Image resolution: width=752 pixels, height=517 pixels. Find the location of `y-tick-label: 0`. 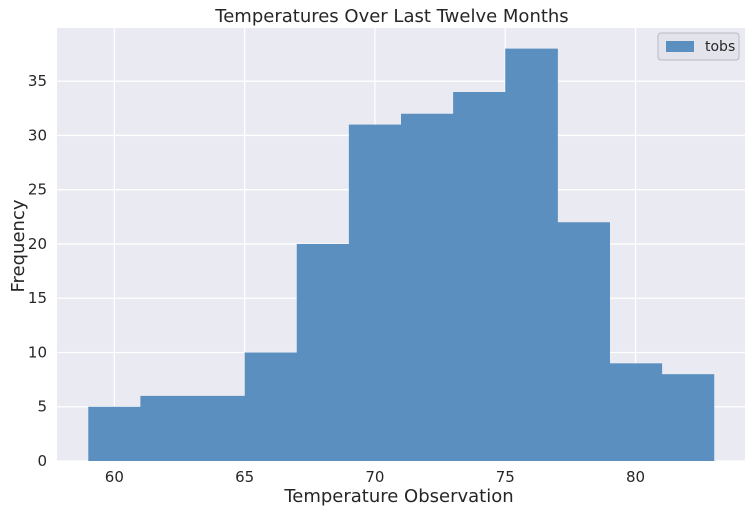

y-tick-label: 0 is located at coordinates (42, 461).